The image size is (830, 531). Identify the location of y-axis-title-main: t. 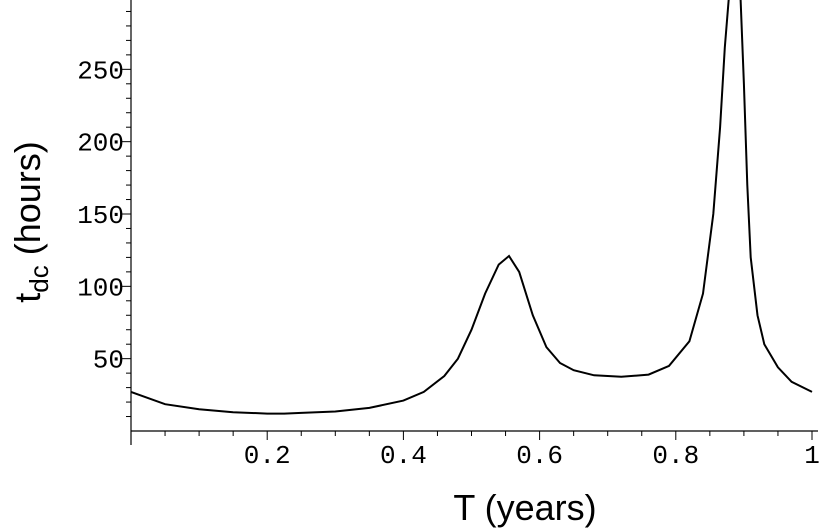
(27, 298).